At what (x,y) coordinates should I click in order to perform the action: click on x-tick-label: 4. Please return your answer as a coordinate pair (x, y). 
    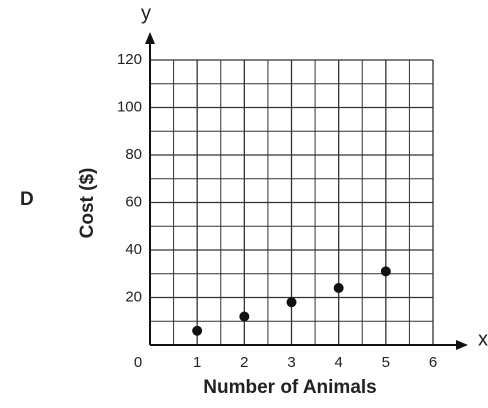
    Looking at the image, I should click on (338, 362).